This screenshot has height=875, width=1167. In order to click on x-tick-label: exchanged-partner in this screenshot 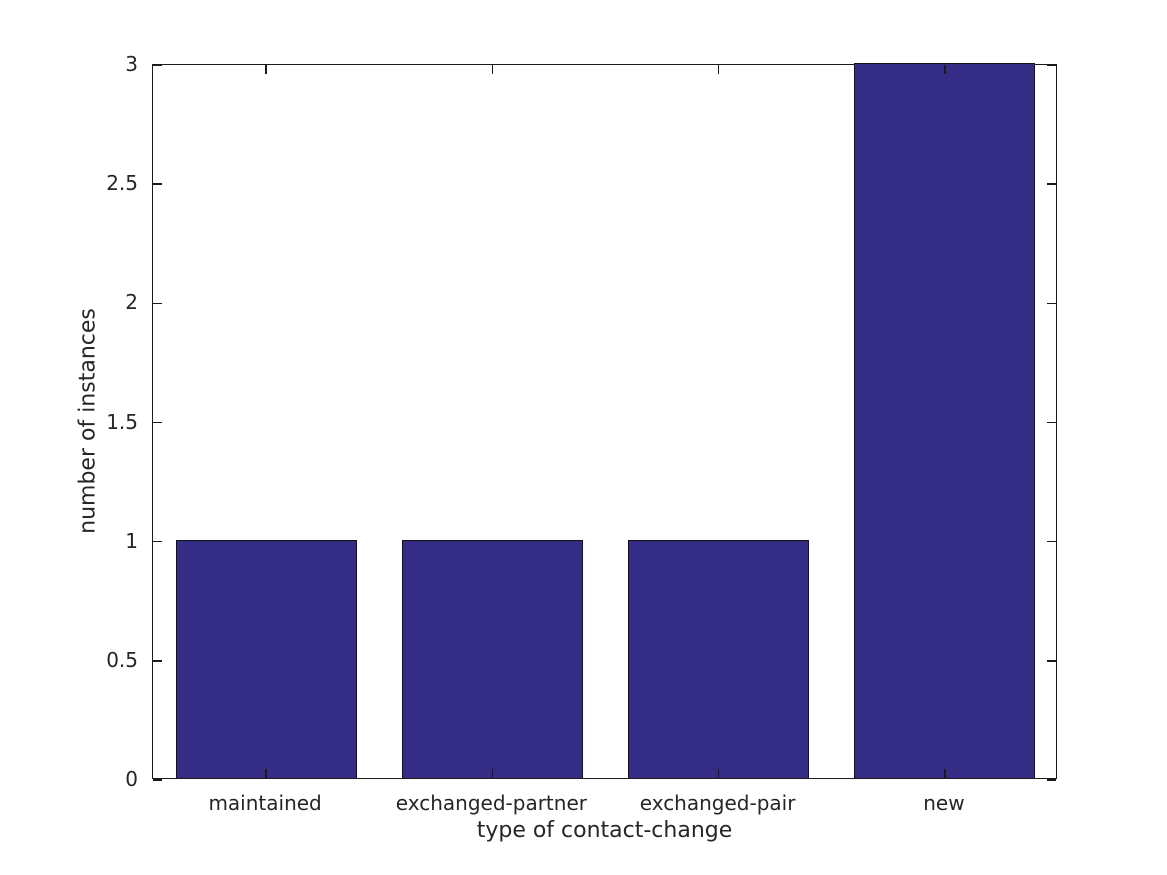, I will do `click(491, 803)`.